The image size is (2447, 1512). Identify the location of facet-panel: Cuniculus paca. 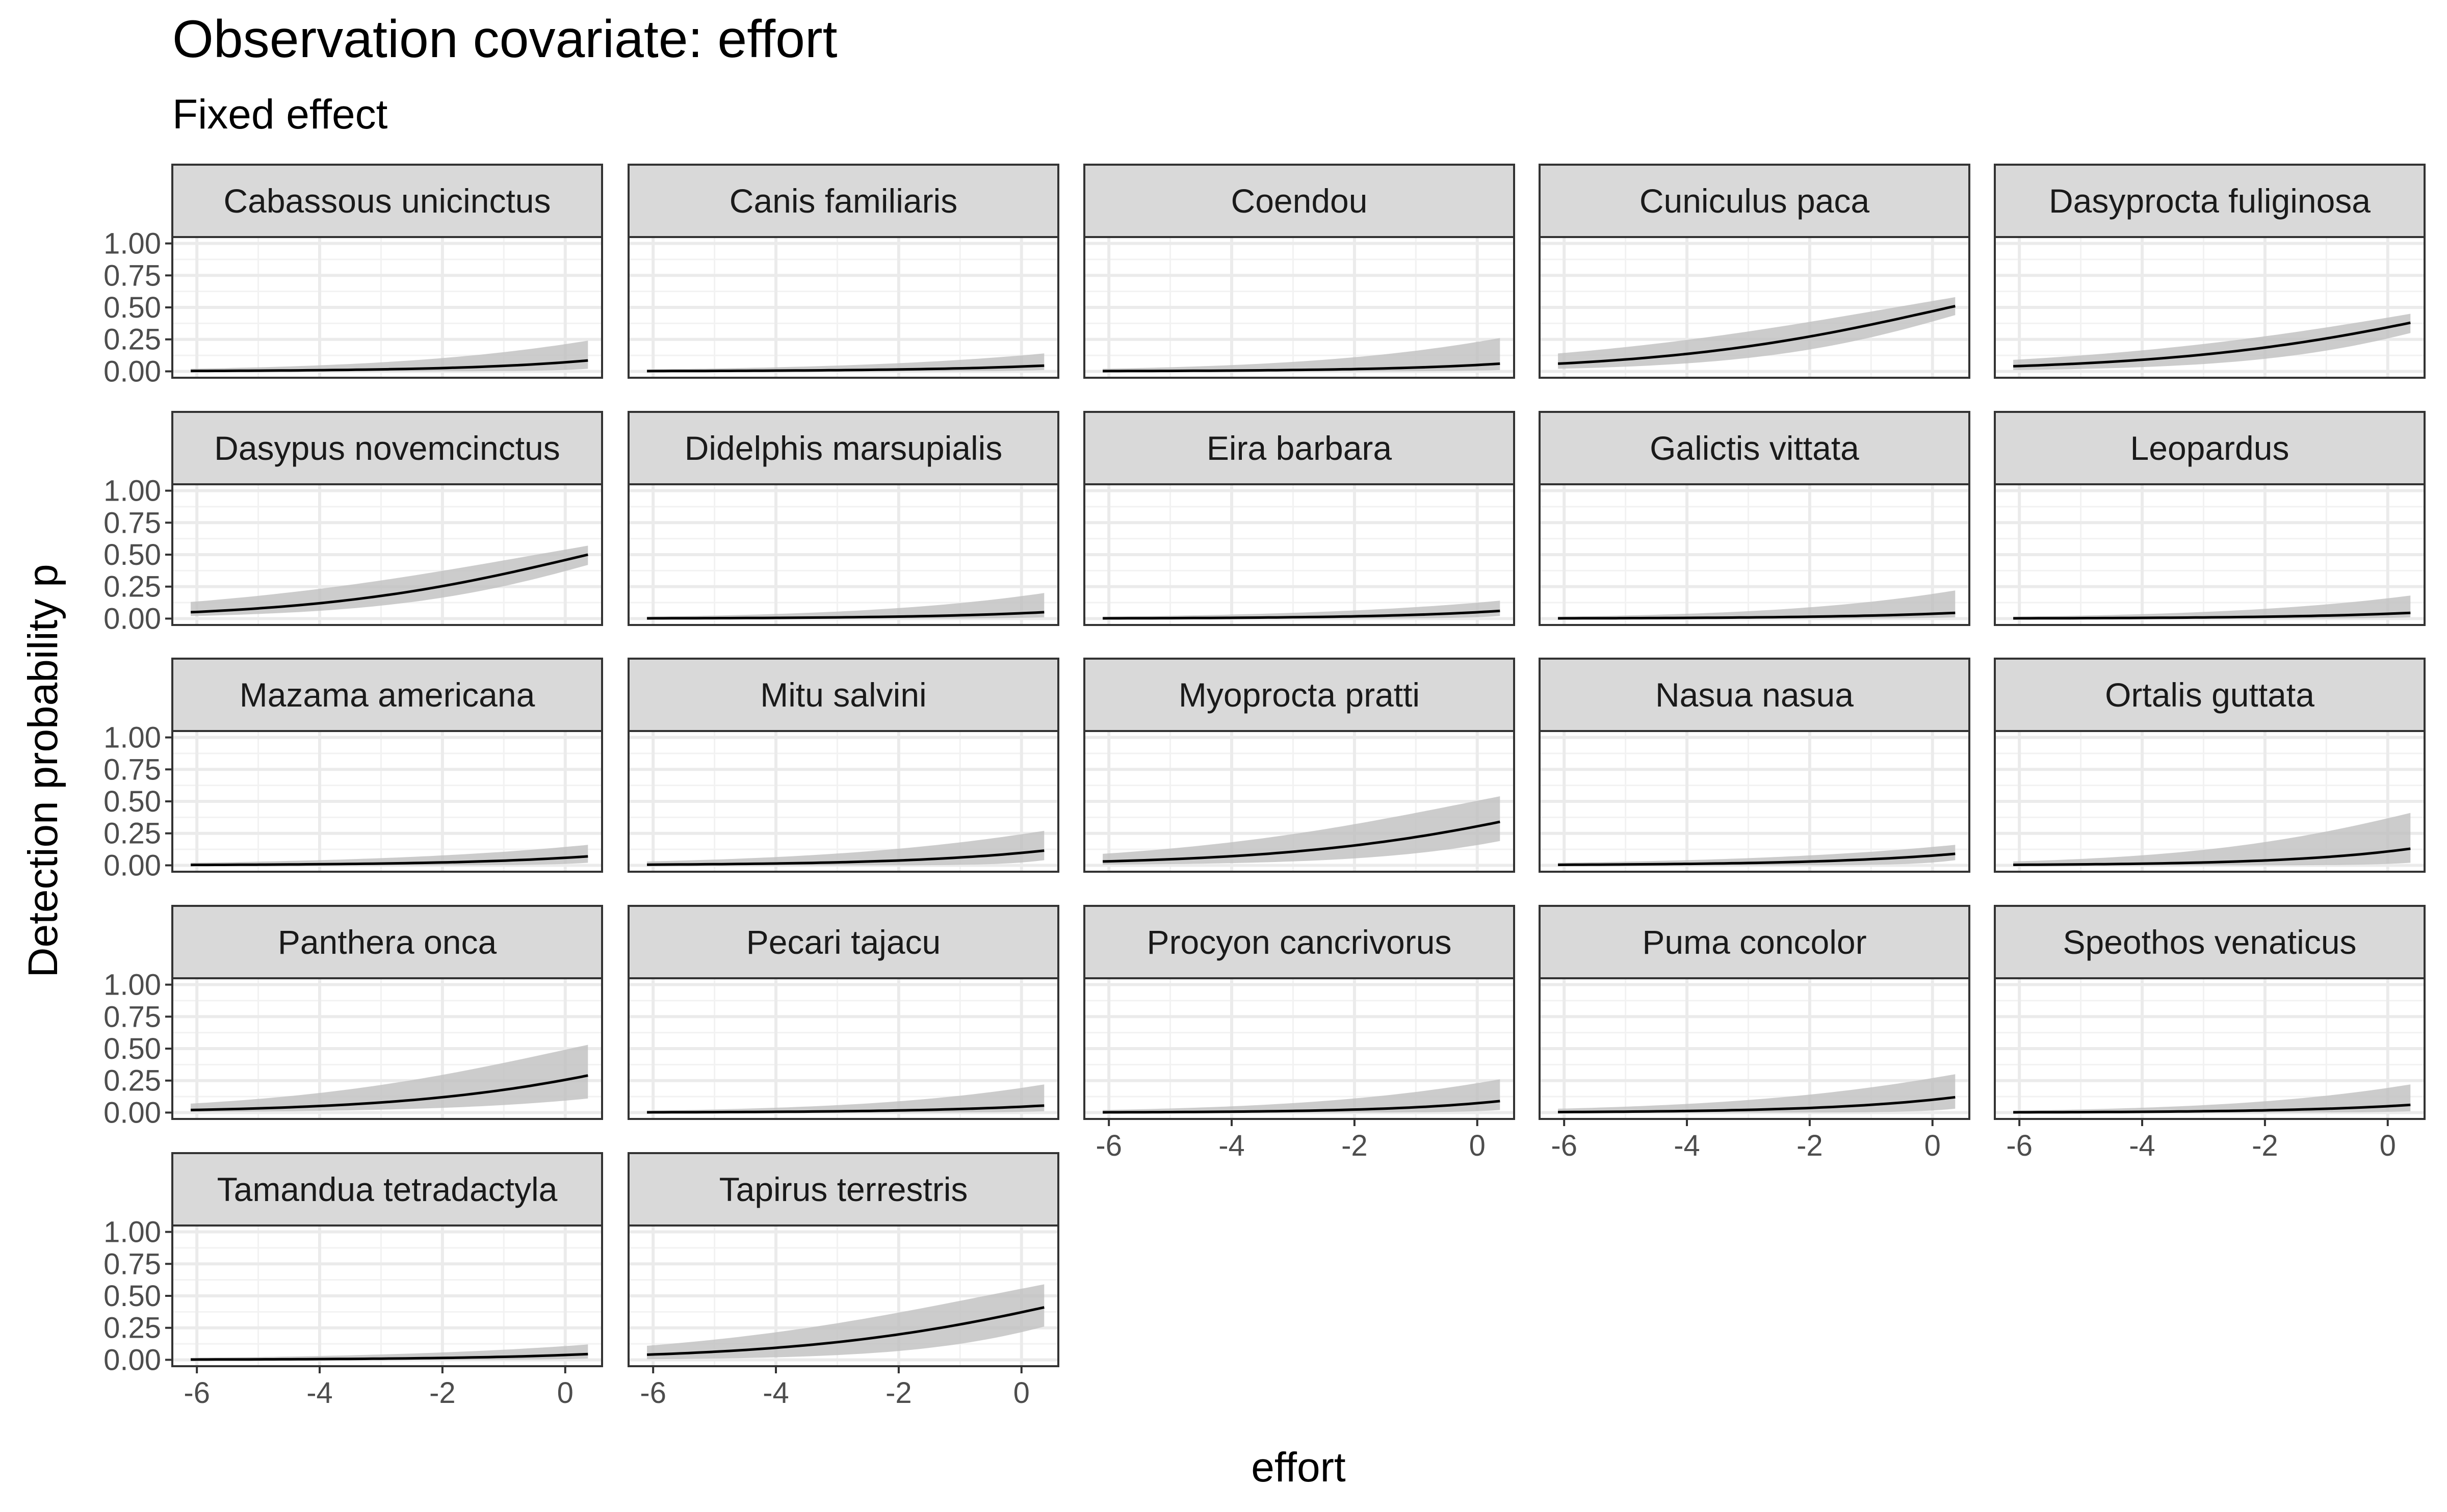
(1754, 271).